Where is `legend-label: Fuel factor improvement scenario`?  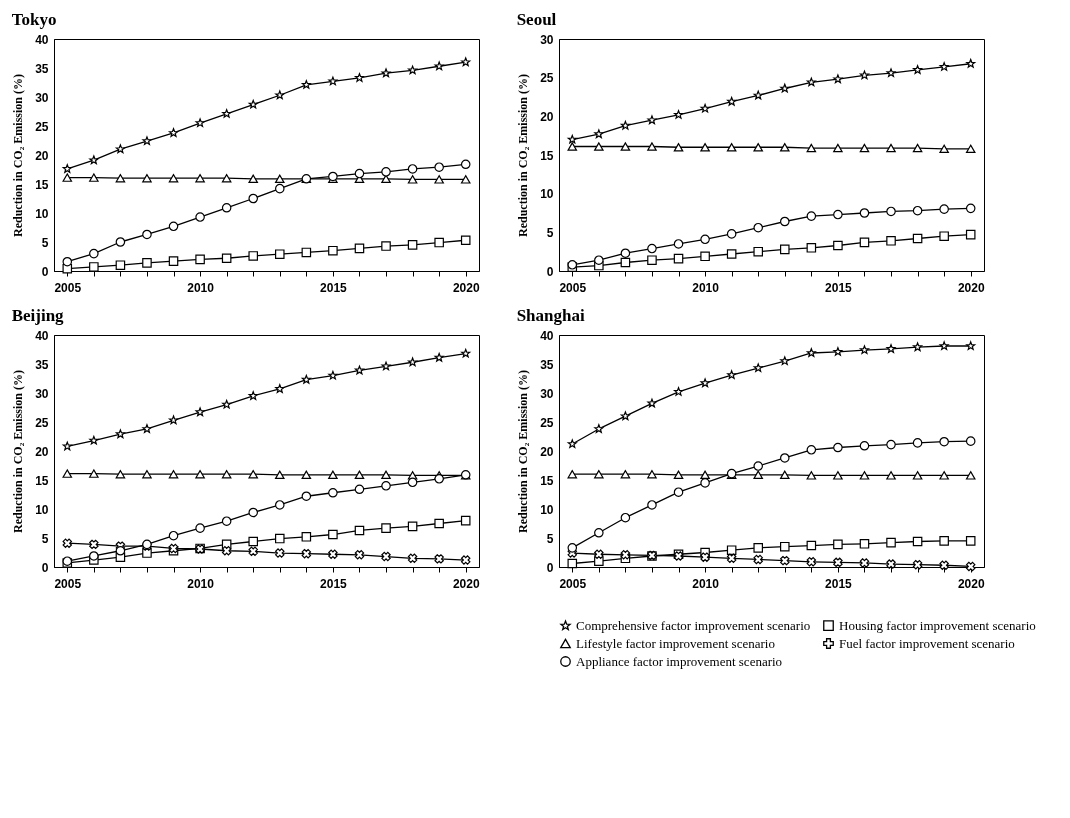
legend-label: Fuel factor improvement scenario is located at coordinates (927, 643).